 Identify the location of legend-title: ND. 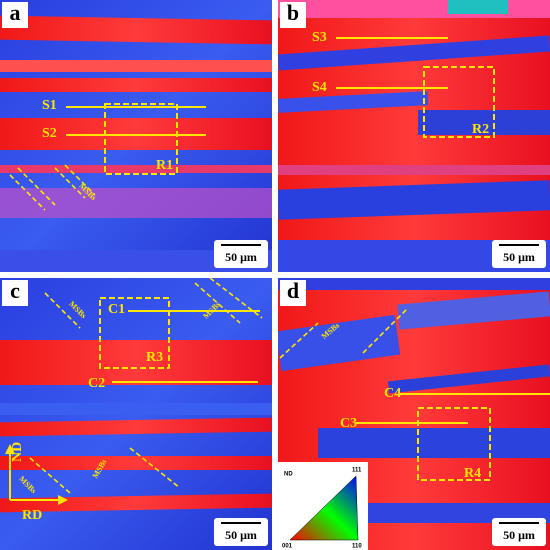
(288, 475).